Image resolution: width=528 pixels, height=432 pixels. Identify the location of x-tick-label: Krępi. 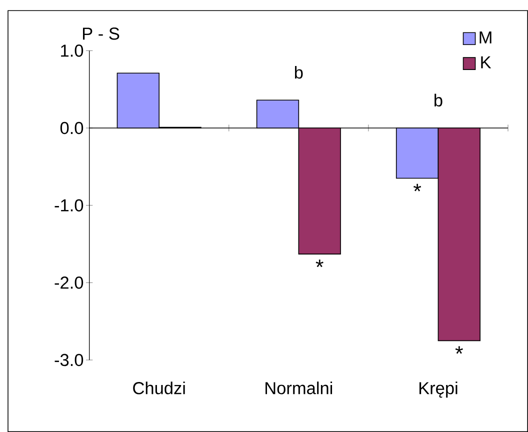
(438, 390).